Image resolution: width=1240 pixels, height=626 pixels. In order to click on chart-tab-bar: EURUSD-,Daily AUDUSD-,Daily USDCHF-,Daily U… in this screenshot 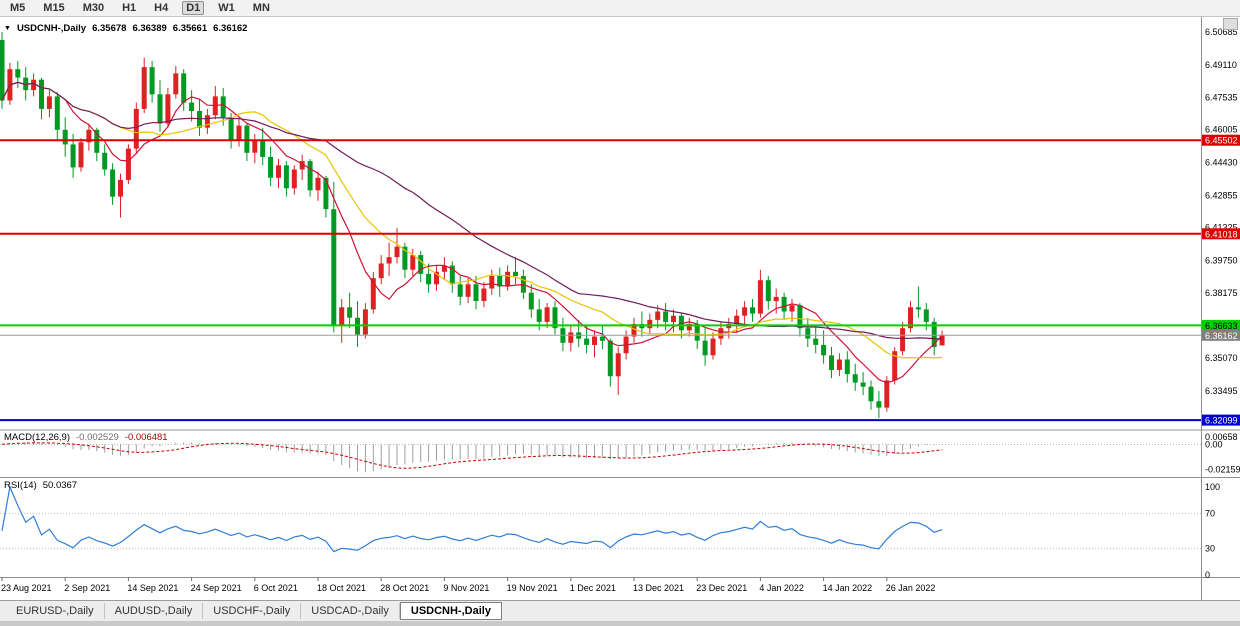, I will do `click(620, 610)`.